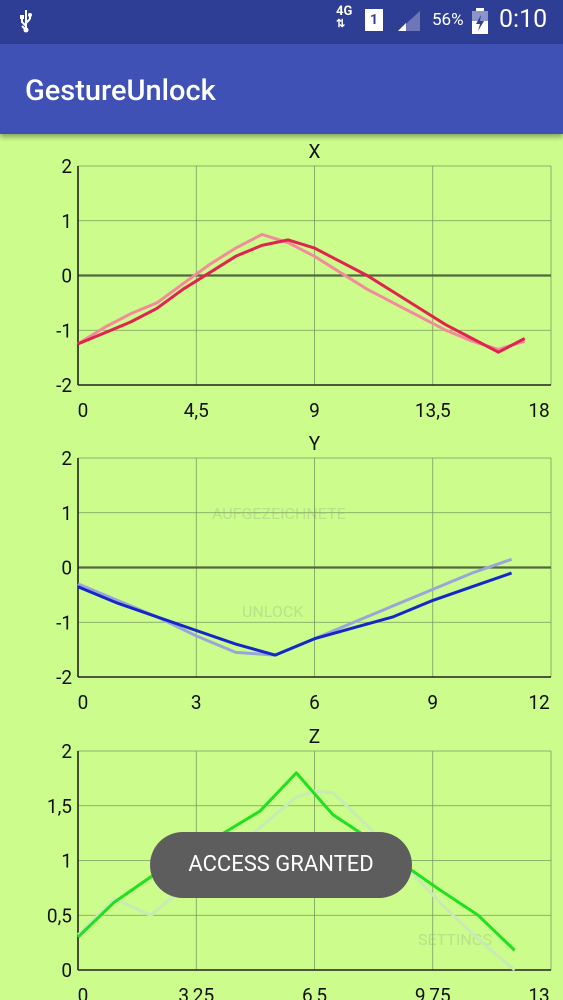  I want to click on x-tick-label: 18, so click(538, 410).